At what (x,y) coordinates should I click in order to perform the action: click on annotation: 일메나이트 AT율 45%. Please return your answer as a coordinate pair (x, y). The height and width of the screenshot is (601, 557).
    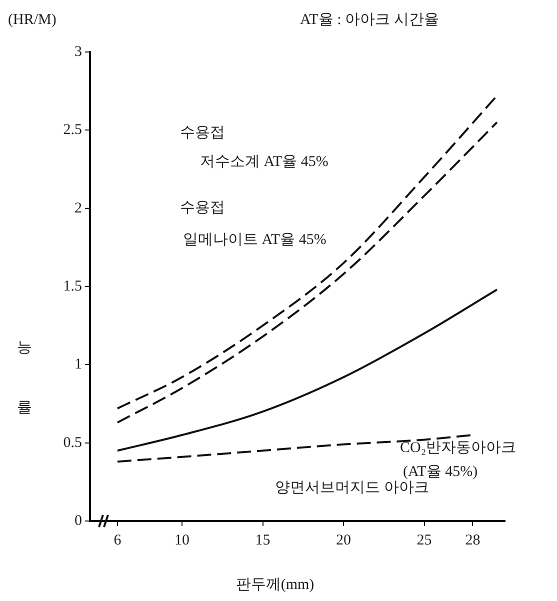
    Looking at the image, I should click on (254, 240).